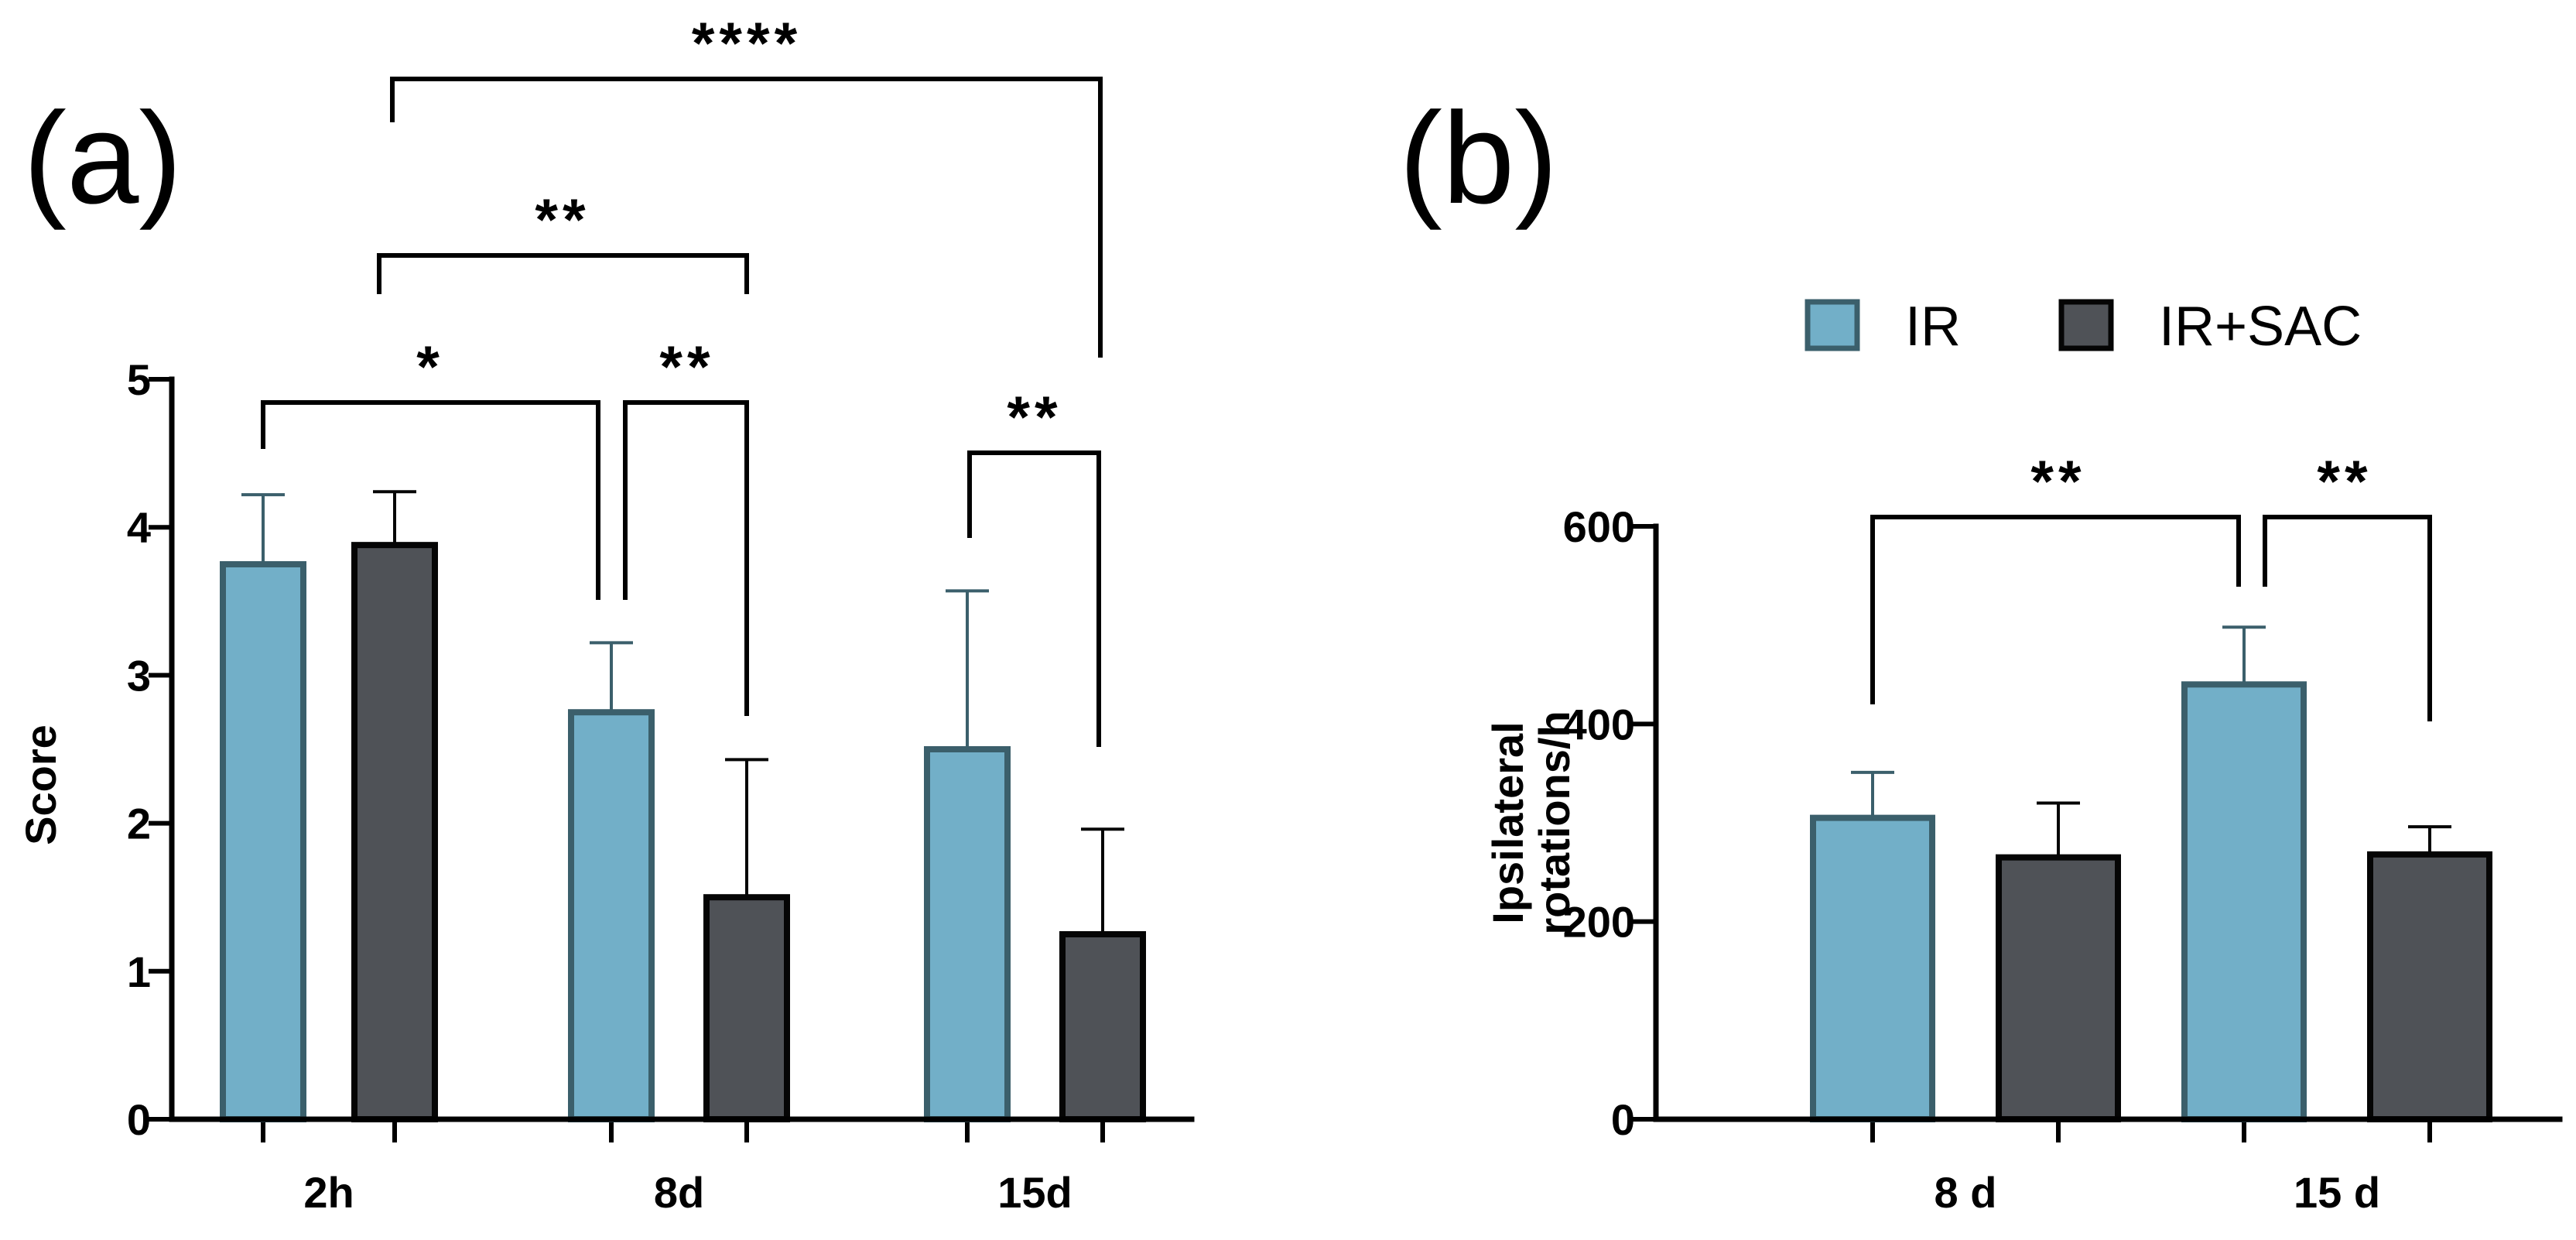 This screenshot has width=2576, height=1240. Describe the element at coordinates (2337, 1192) in the screenshot. I see `x-tick-label: 15 d` at that location.